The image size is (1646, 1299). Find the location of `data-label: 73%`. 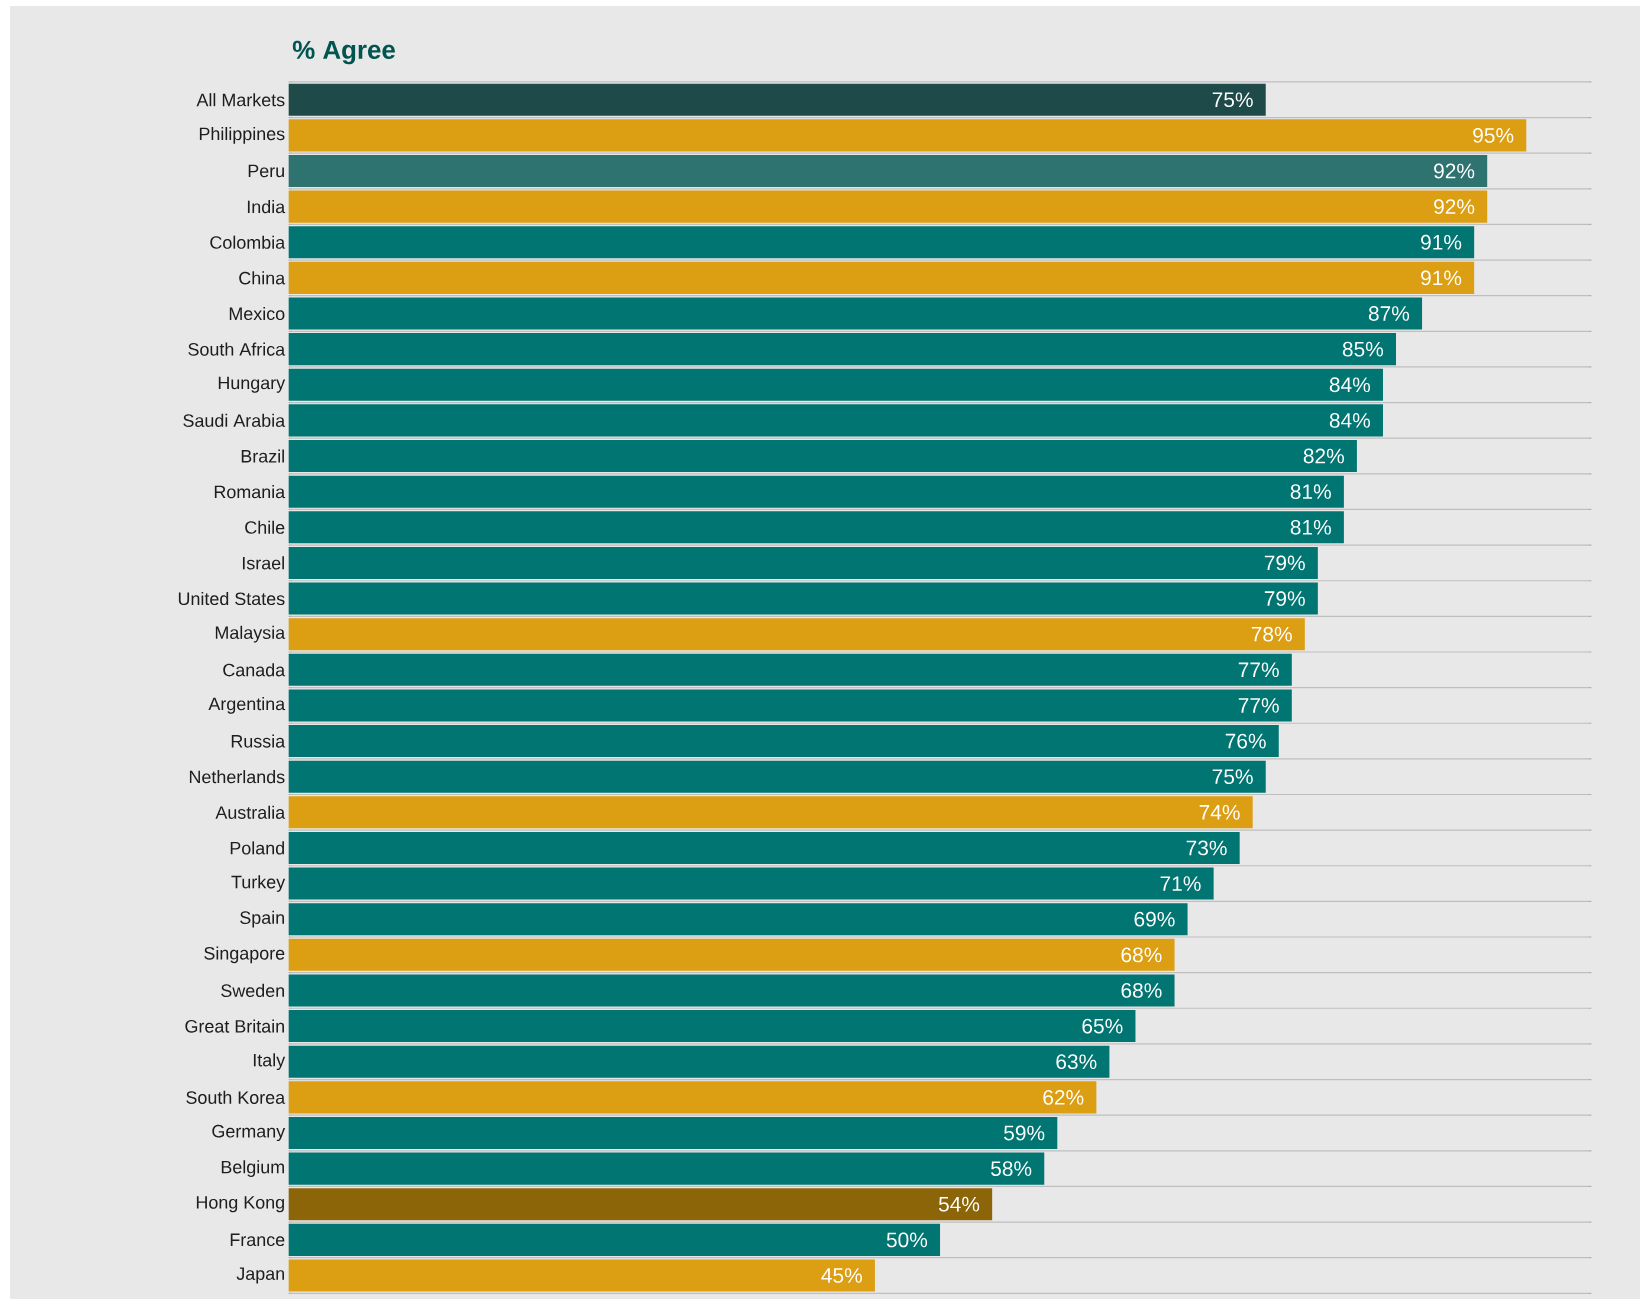

data-label: 73% is located at coordinates (1206, 848).